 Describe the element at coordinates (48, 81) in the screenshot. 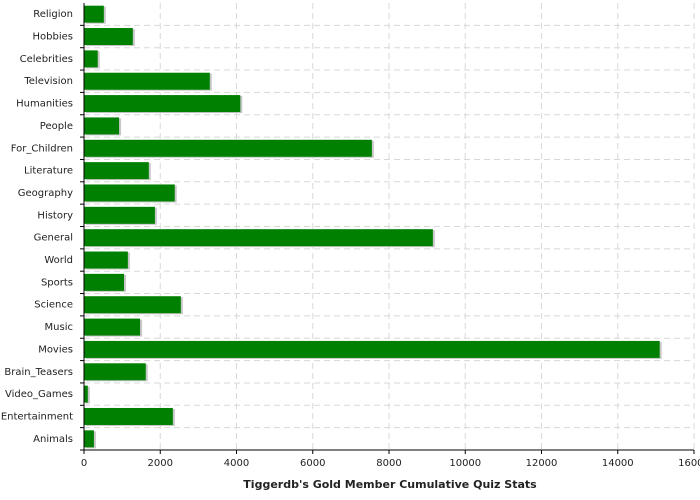

I see `y-tick-label: Television` at that location.